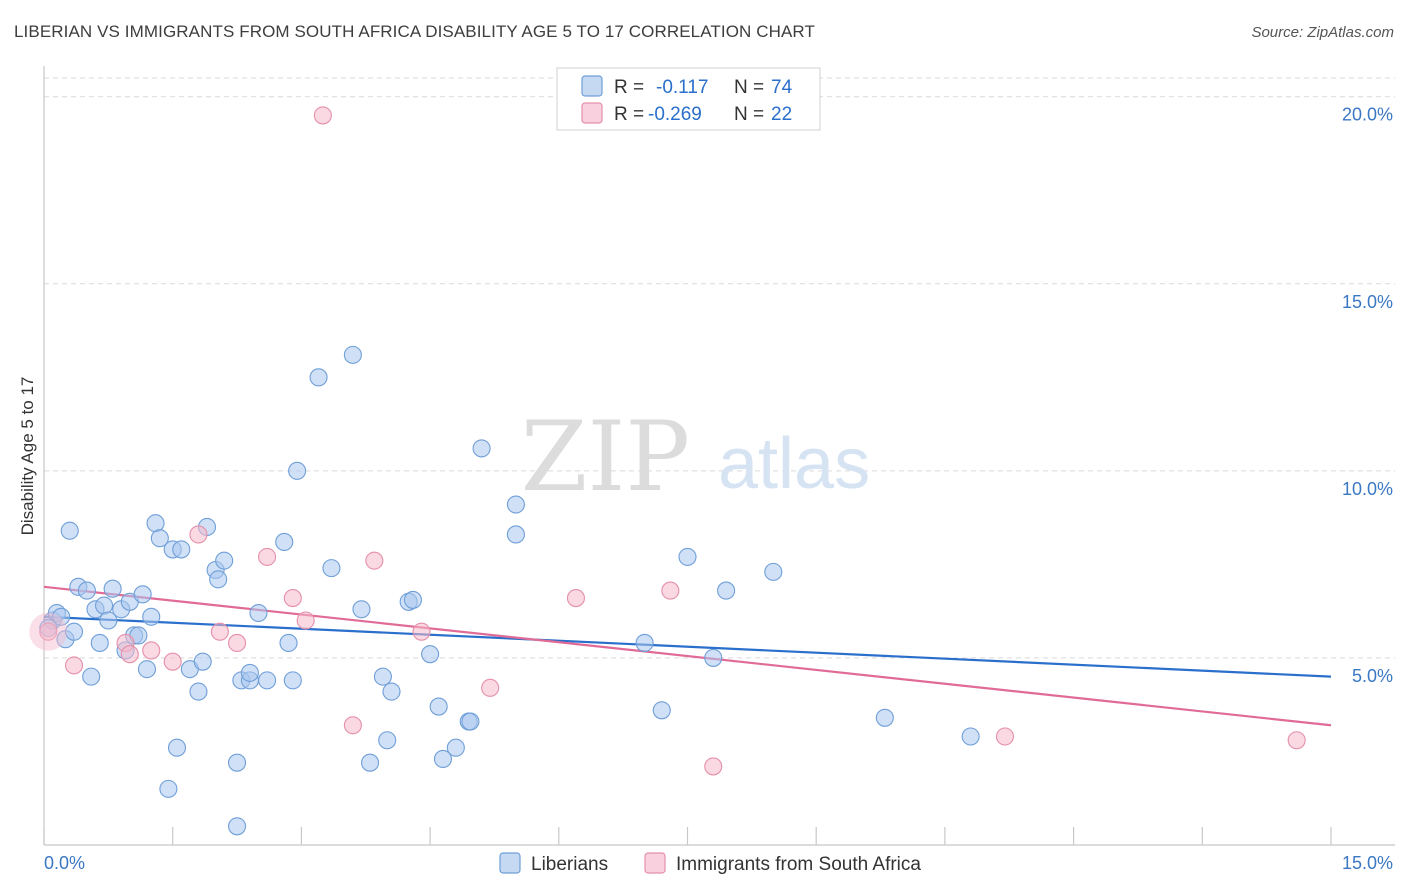 The height and width of the screenshot is (892, 1406). What do you see at coordinates (695, 457) in the screenshot?
I see `watermark: ZIP atlas` at bounding box center [695, 457].